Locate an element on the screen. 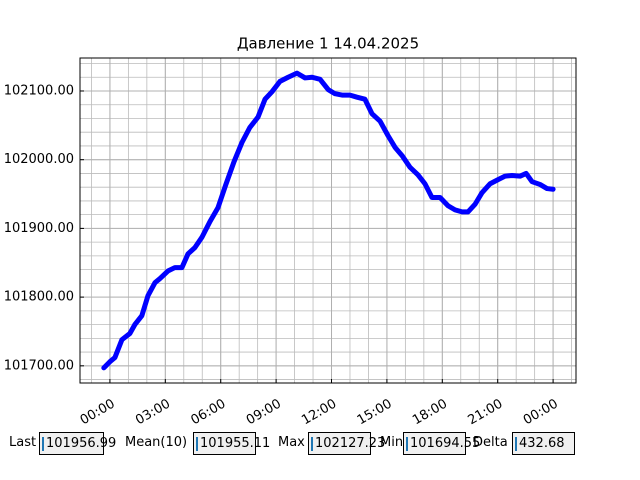 The height and width of the screenshot is (480, 640). text-box: 101956.99 is located at coordinates (77, 443).